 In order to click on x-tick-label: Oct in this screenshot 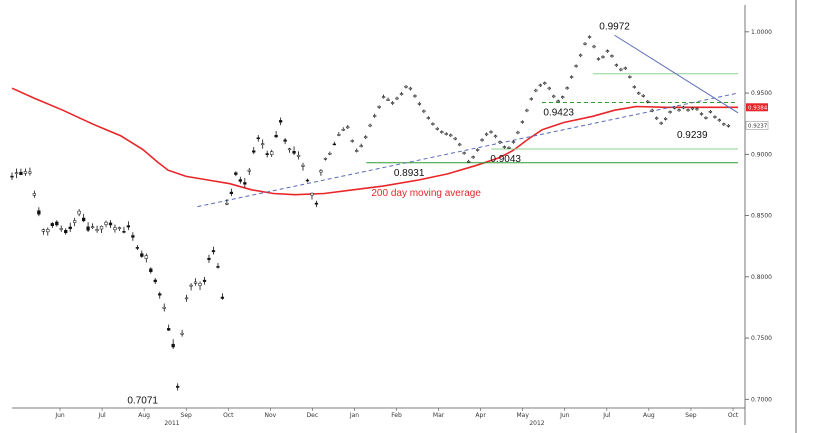, I will do `click(228, 415)`.